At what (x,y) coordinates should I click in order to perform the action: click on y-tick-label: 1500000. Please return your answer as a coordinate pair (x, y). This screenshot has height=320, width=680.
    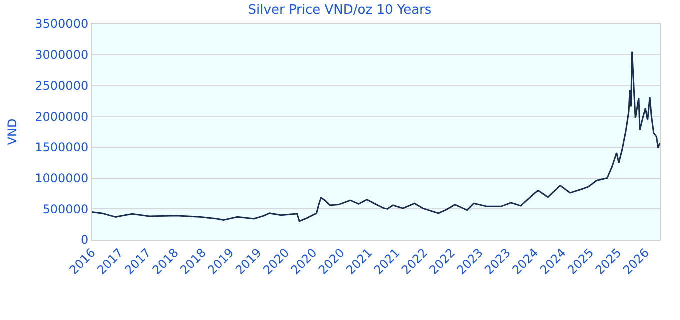
    Looking at the image, I should click on (62, 147).